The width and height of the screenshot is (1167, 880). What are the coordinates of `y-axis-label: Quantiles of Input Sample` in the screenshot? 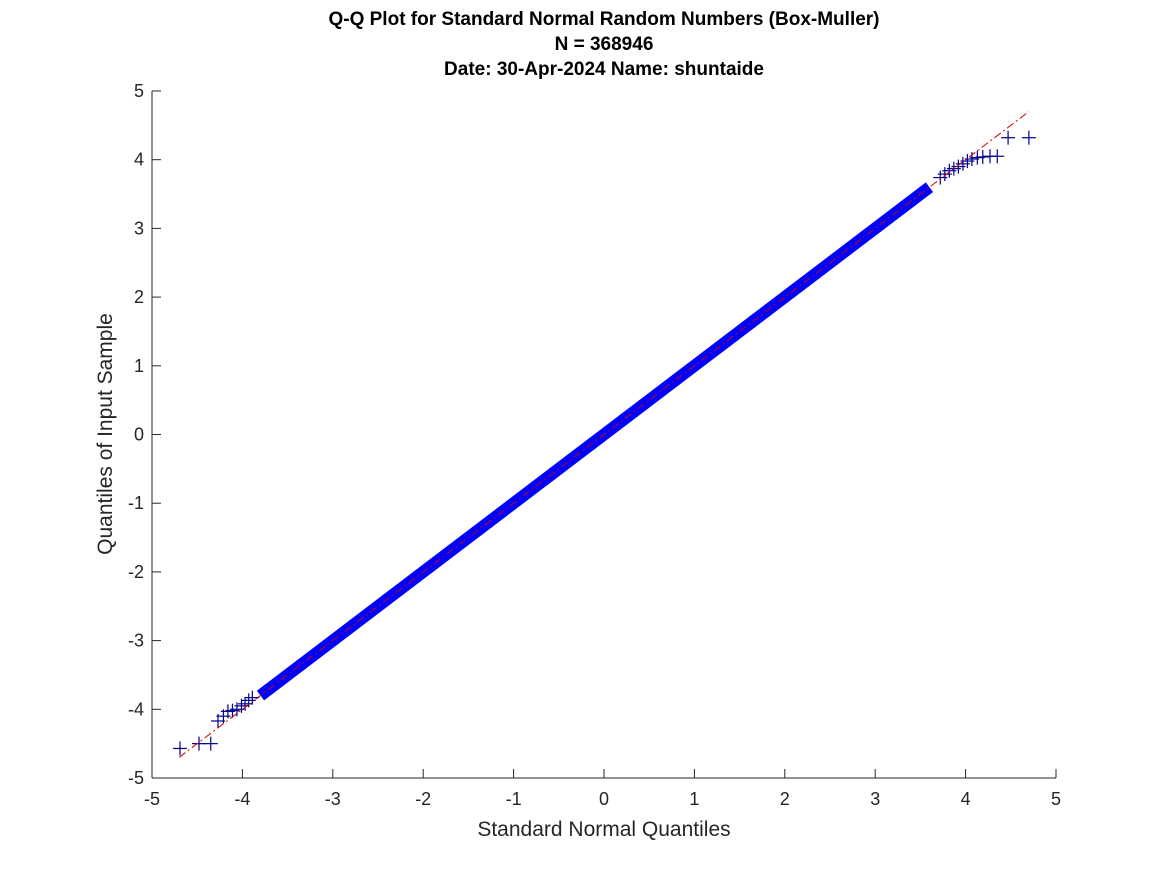 It's located at (105, 434).